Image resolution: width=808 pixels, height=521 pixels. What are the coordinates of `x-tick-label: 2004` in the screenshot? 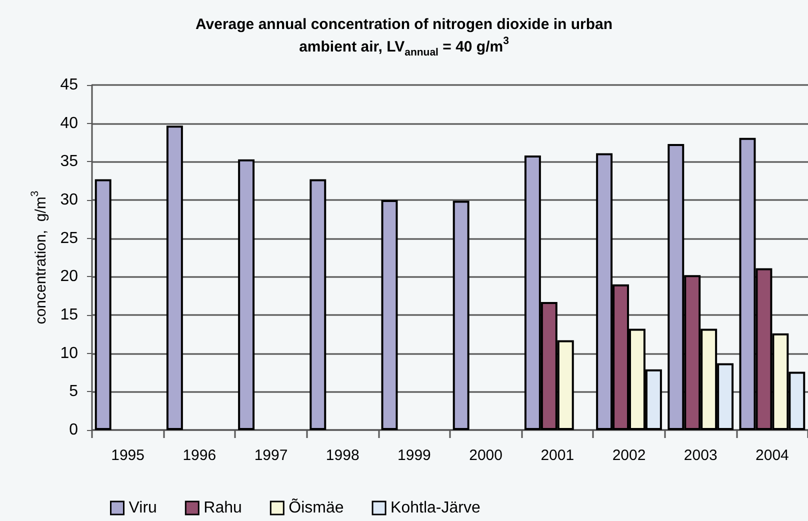 It's located at (772, 455).